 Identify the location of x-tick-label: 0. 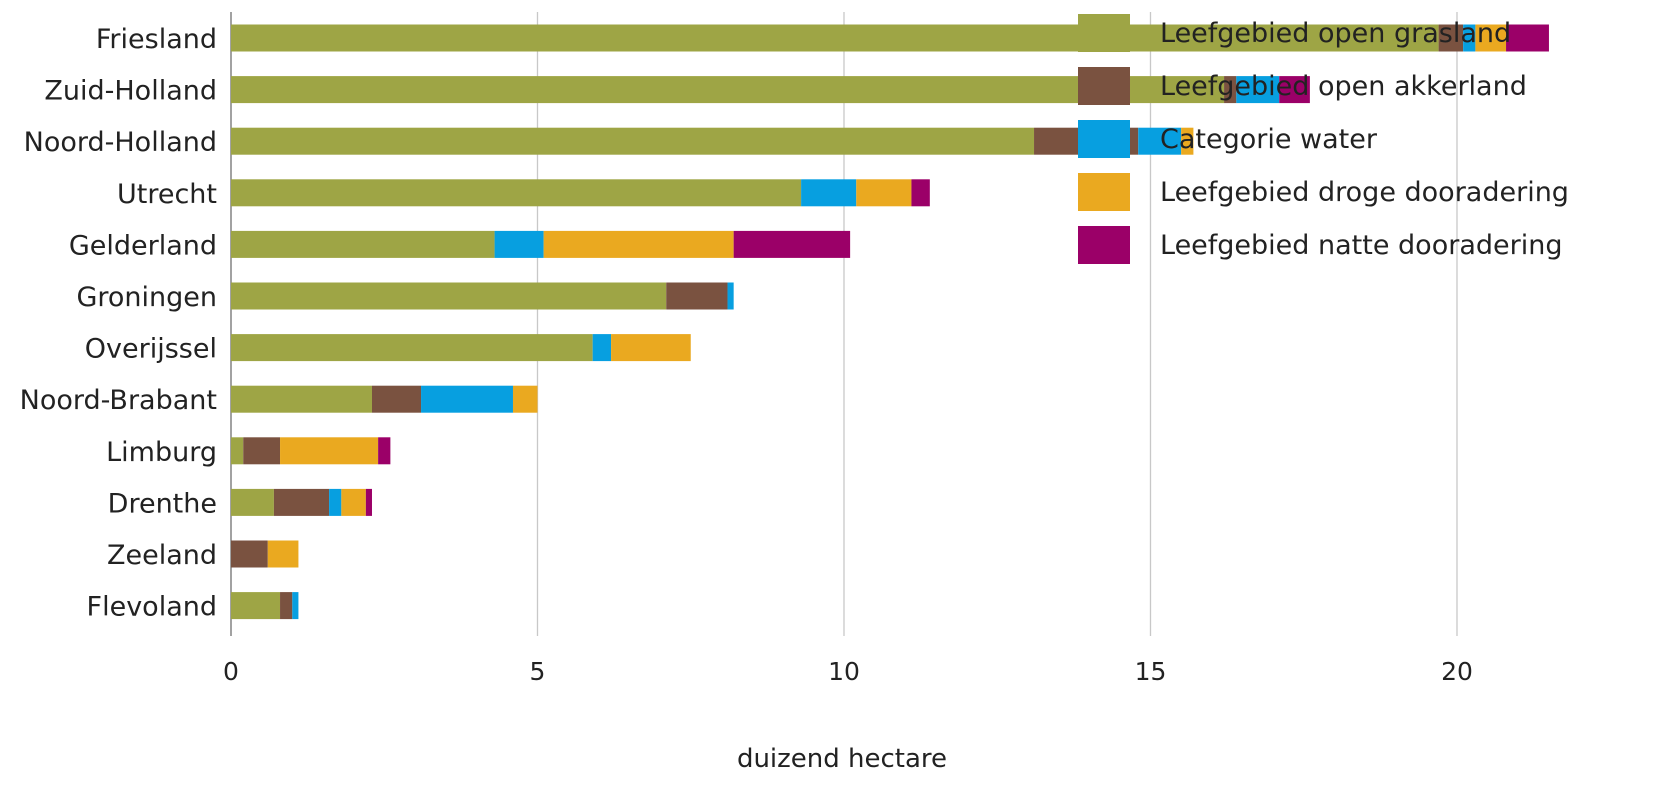
(231, 671).